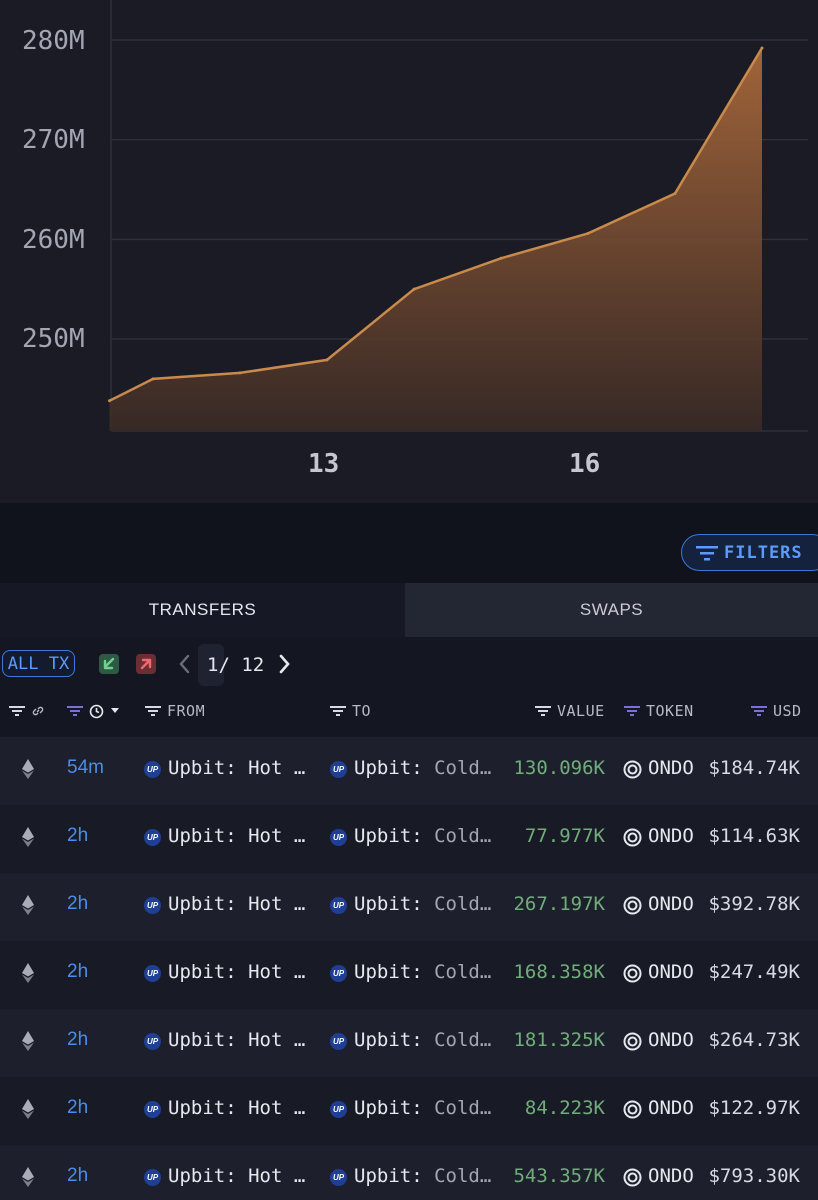 This screenshot has height=1200, width=818. What do you see at coordinates (754, 904) in the screenshot?
I see `usd-value: $392.78K` at bounding box center [754, 904].